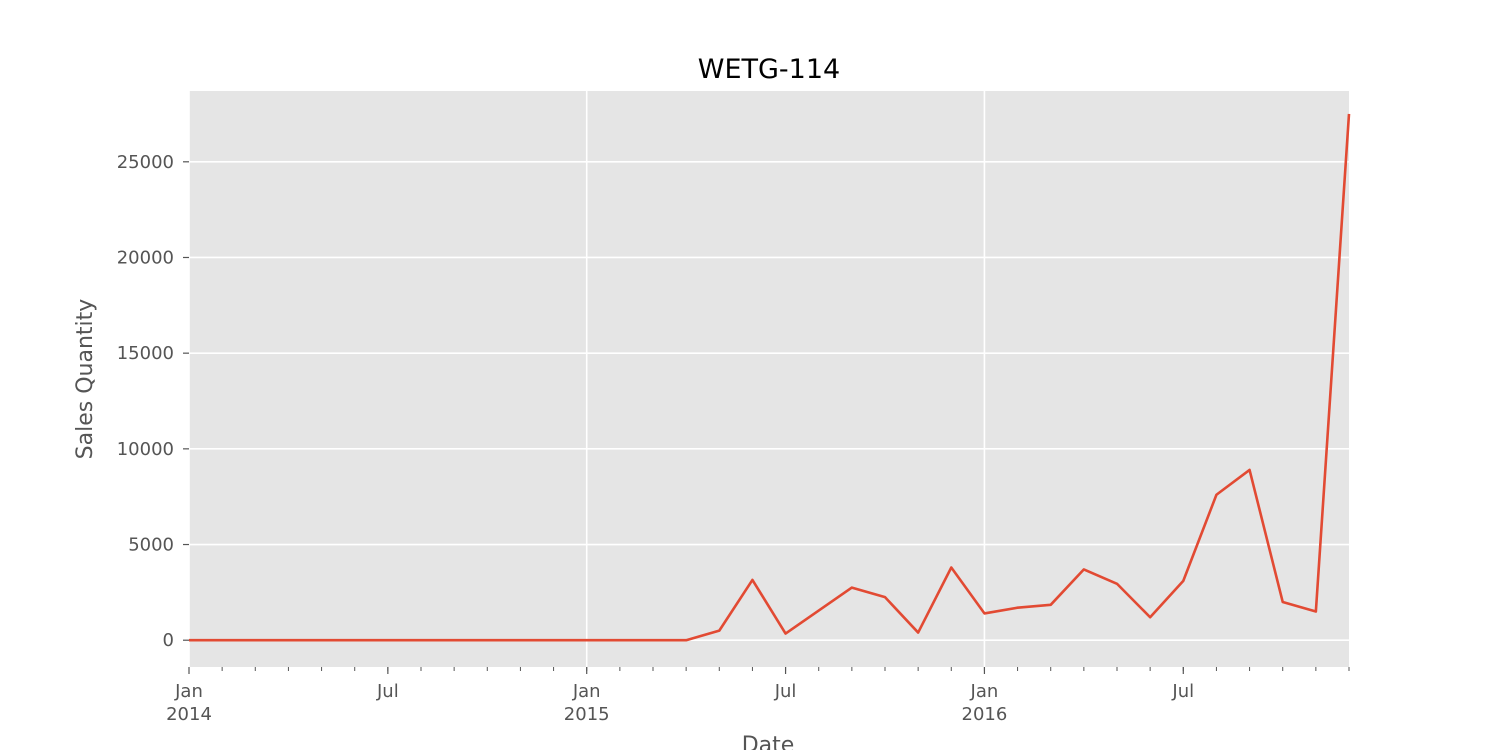 The image size is (1500, 750). What do you see at coordinates (145, 401) in the screenshot?
I see `y-tick-labels: 0 5000 10000 15000 20000 25000` at bounding box center [145, 401].